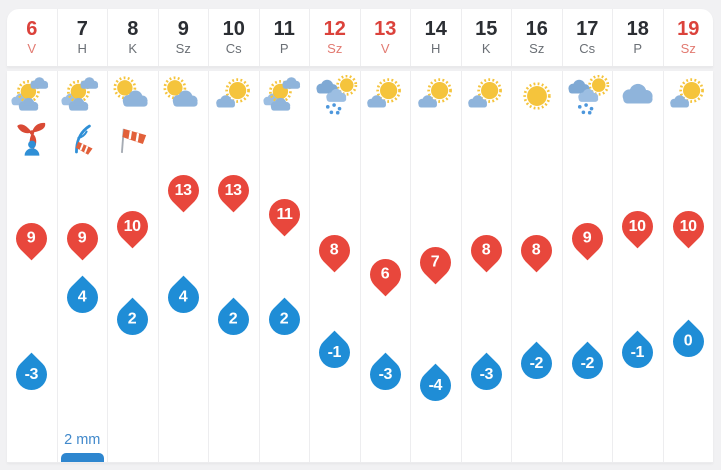 Image resolution: width=721 pixels, height=470 pixels. I want to click on day-header-14: 14 H, so click(436, 37).